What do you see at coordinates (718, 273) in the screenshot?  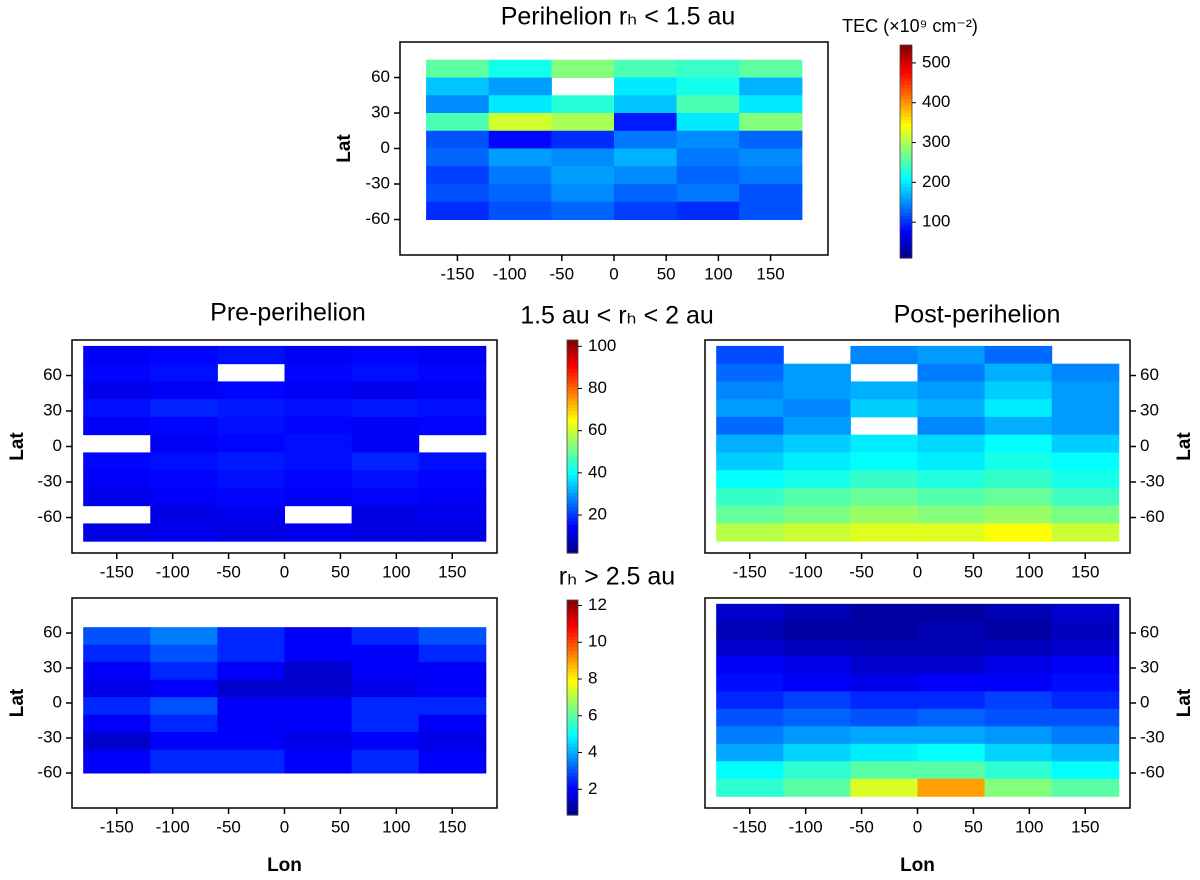 I see `x-tick-label: 100` at bounding box center [718, 273].